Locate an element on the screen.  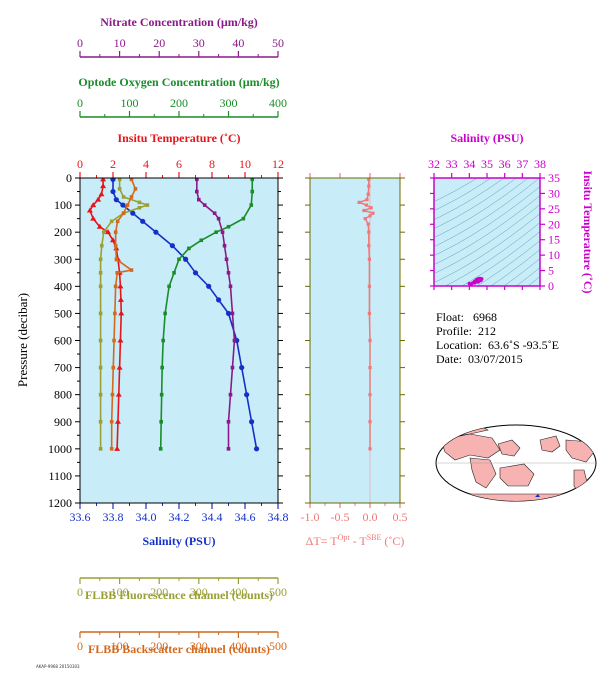
main-series-group is located at coordinates (173, 315).